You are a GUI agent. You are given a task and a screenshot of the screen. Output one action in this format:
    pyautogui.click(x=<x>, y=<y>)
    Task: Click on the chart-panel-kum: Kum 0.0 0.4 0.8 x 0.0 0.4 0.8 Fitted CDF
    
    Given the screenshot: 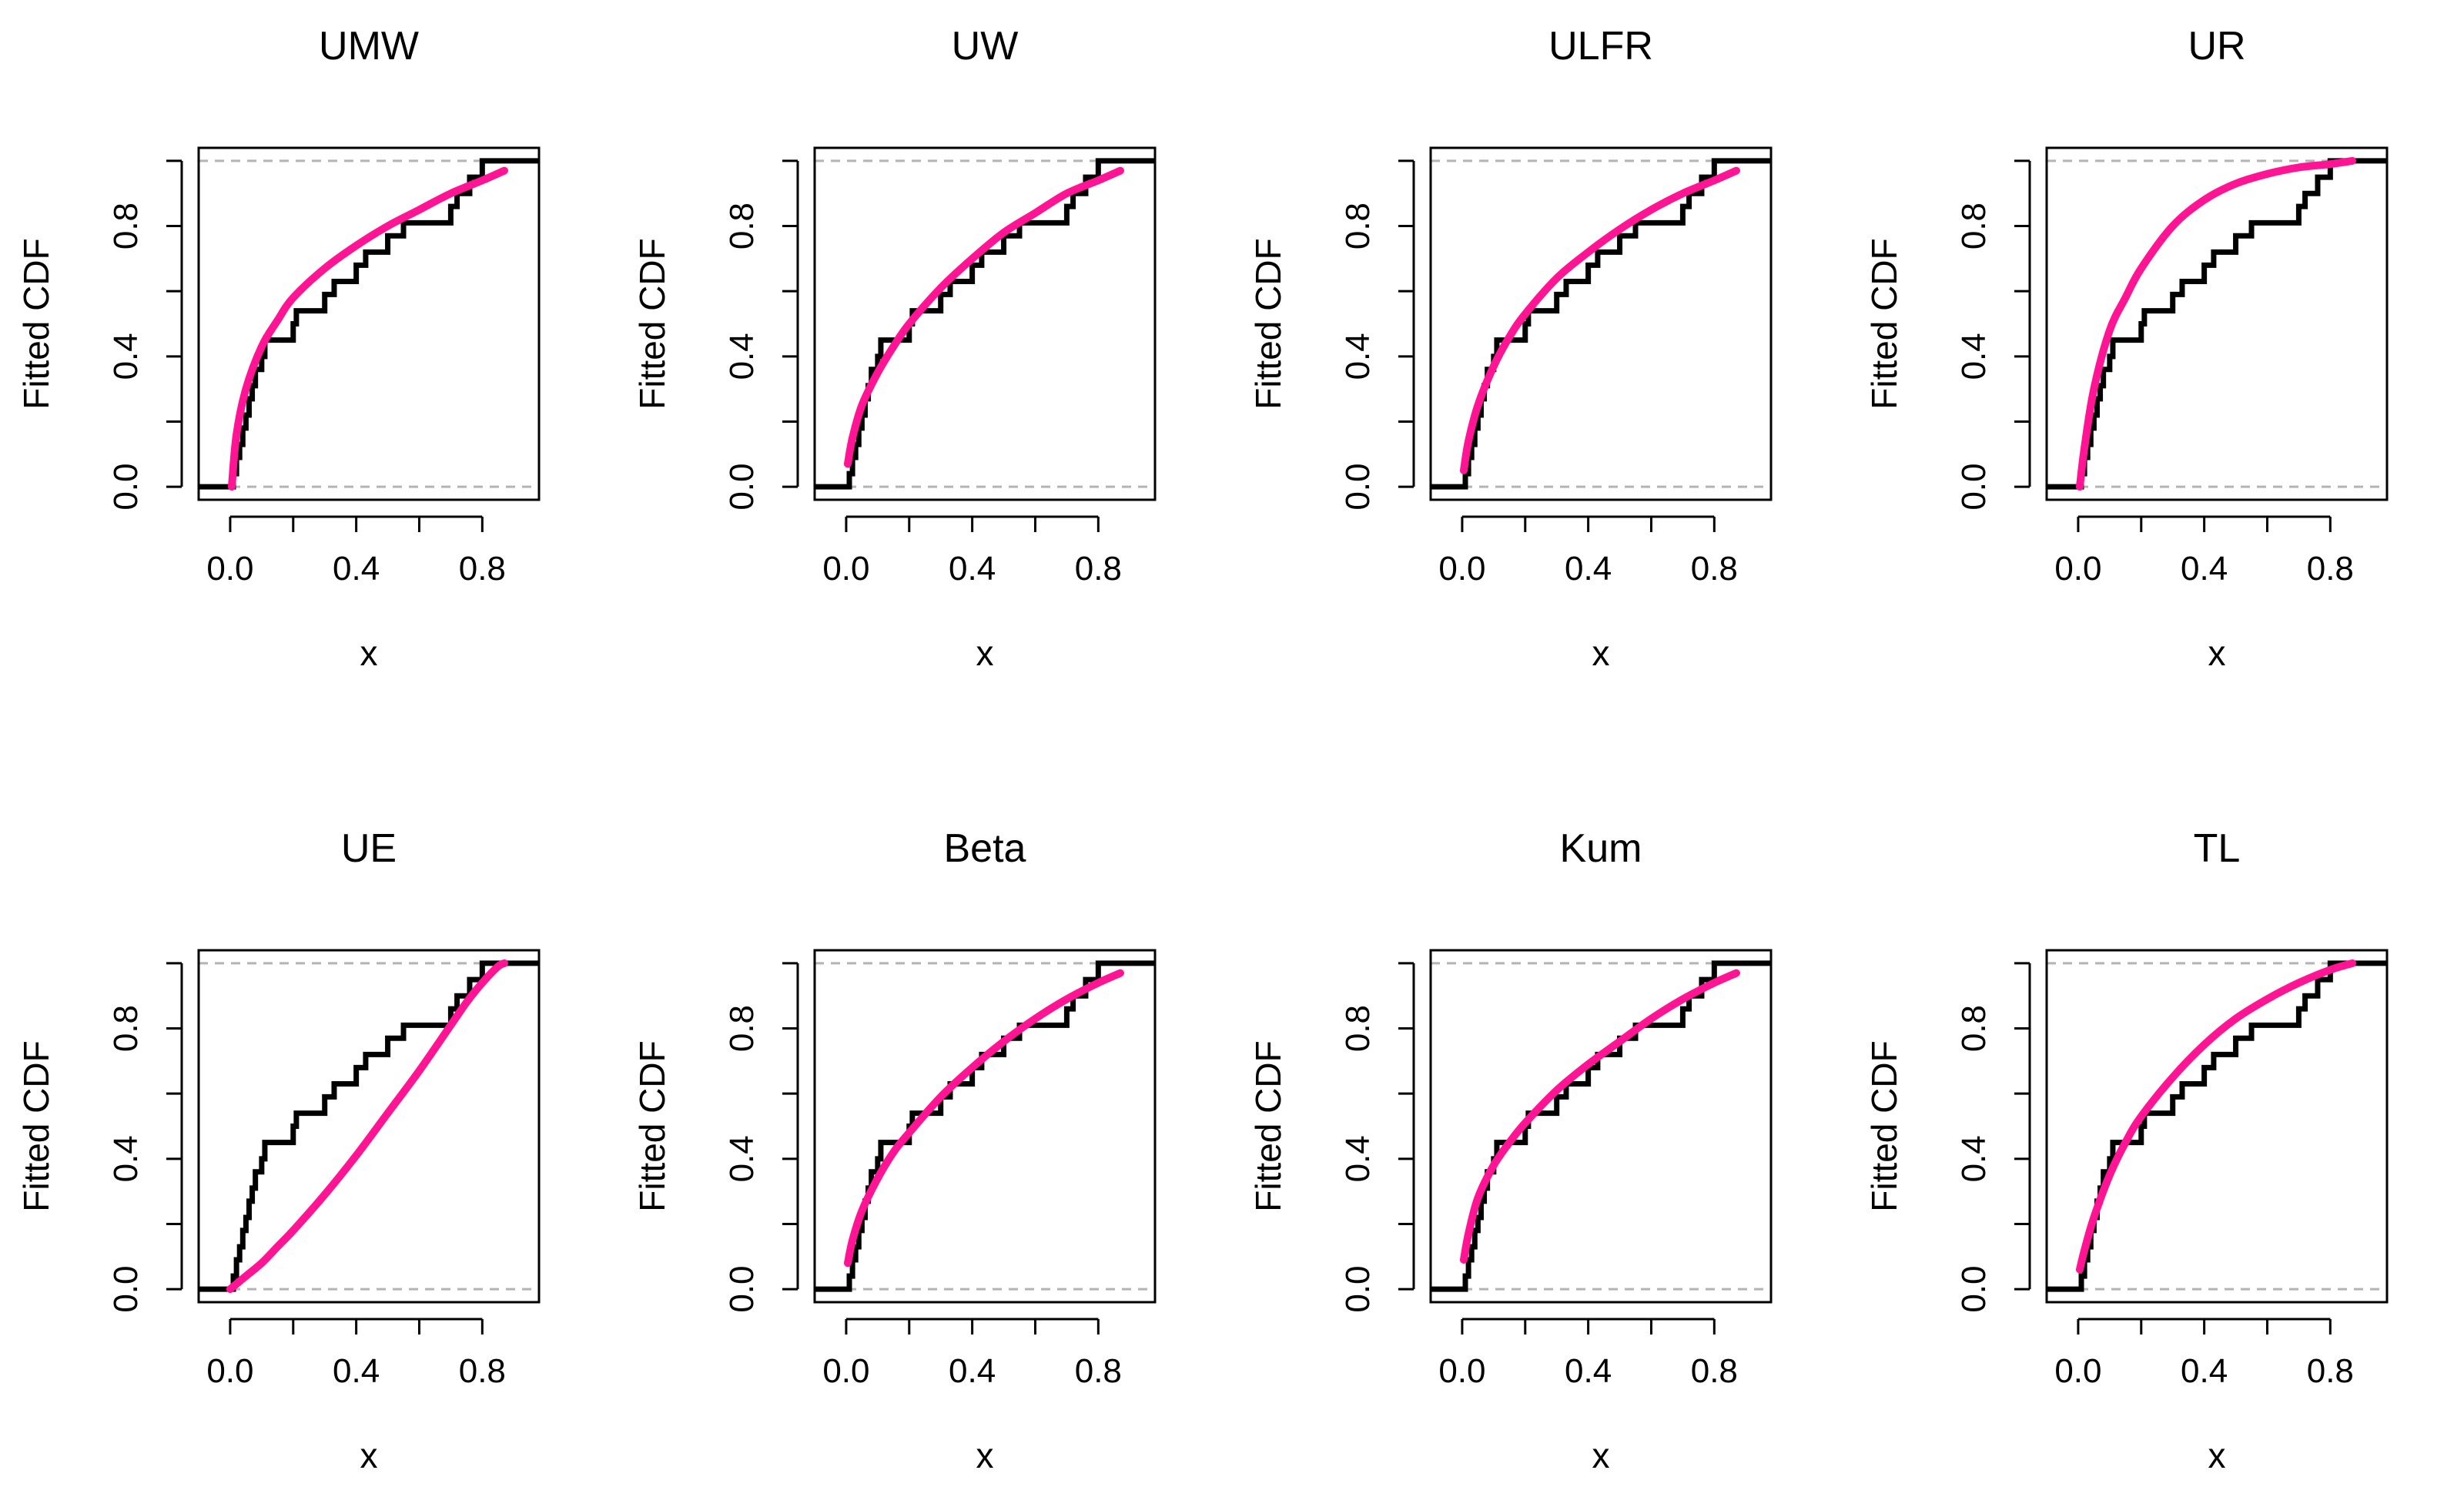 What is the action you would take?
    pyautogui.click(x=1510, y=1150)
    